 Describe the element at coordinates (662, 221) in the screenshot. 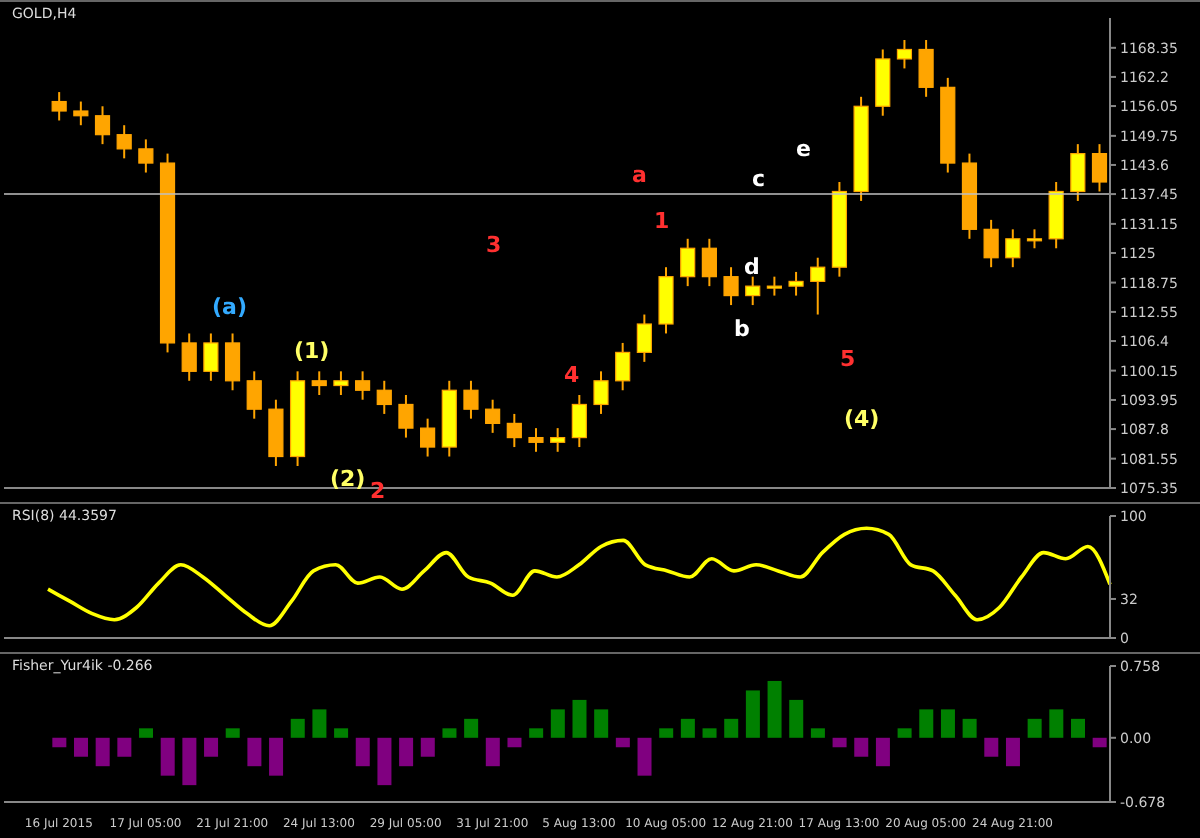

I see `annotation: 1` at that location.